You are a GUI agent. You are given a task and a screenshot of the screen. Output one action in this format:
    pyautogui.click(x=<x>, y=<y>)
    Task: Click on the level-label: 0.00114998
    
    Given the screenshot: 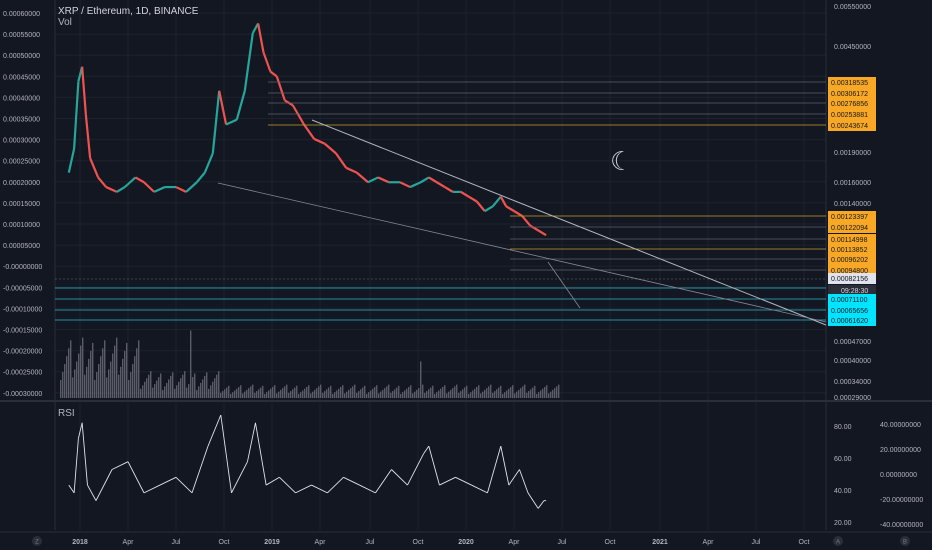 What is the action you would take?
    pyautogui.click(x=849, y=240)
    